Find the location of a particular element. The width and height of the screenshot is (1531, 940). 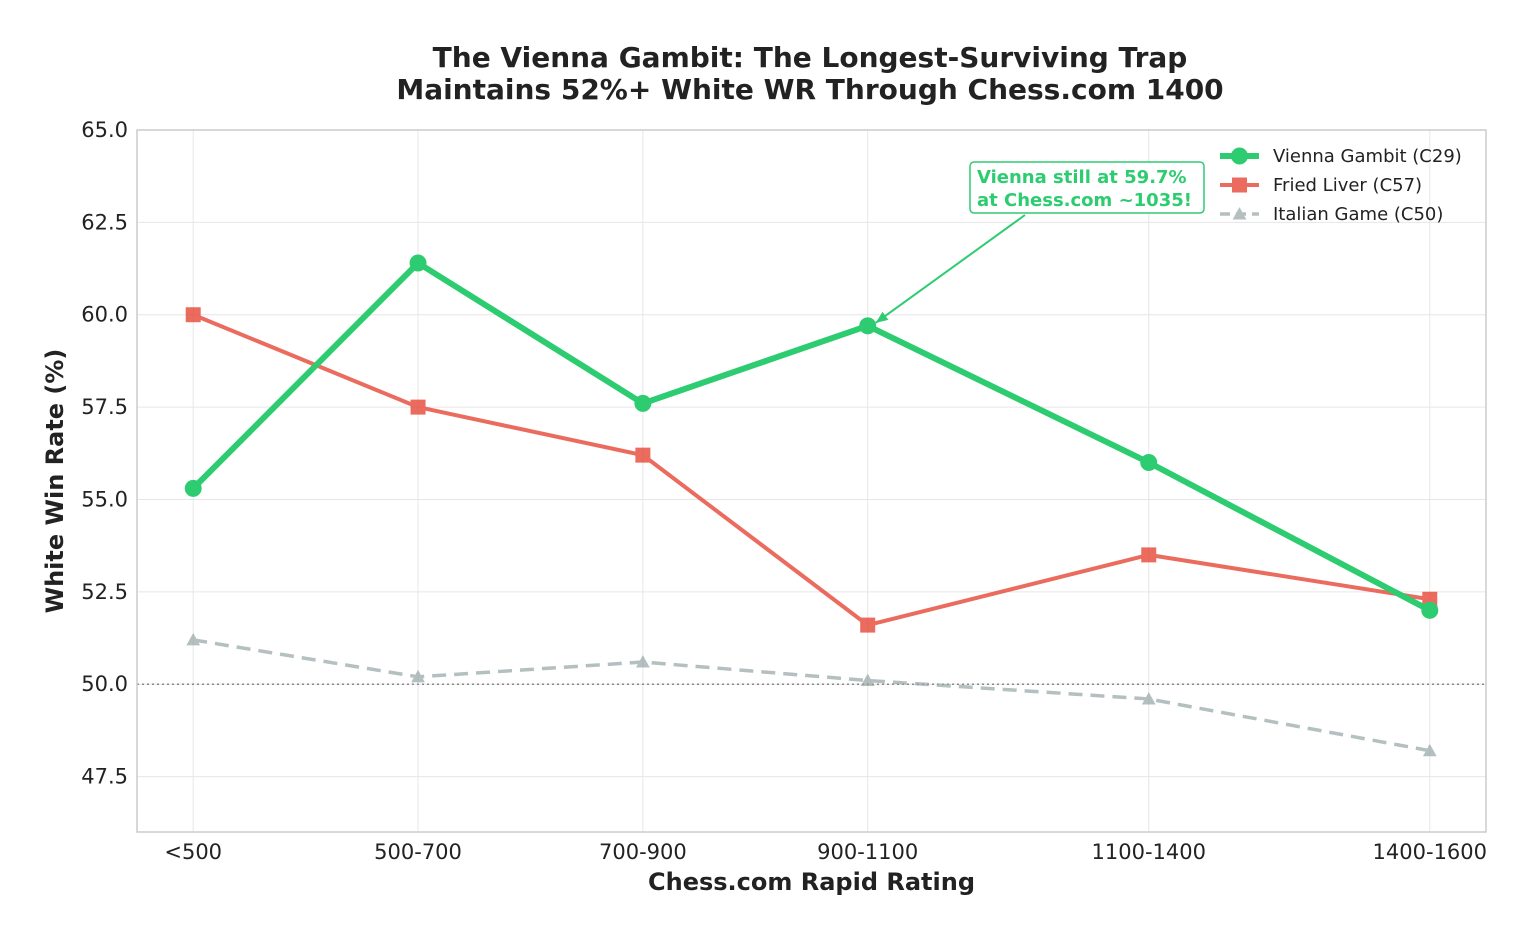

y-tick-label: 47.5 is located at coordinates (104, 777).